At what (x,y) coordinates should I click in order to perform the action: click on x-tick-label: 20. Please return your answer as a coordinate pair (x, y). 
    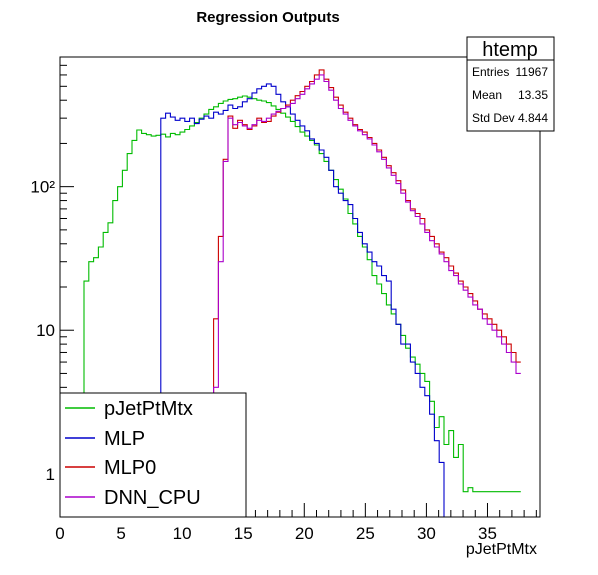
    Looking at the image, I should click on (304, 533).